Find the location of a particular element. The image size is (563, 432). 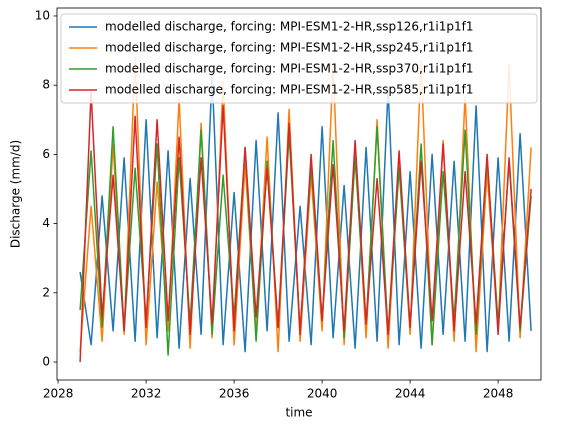

x-tick-label: 2048 is located at coordinates (498, 394).